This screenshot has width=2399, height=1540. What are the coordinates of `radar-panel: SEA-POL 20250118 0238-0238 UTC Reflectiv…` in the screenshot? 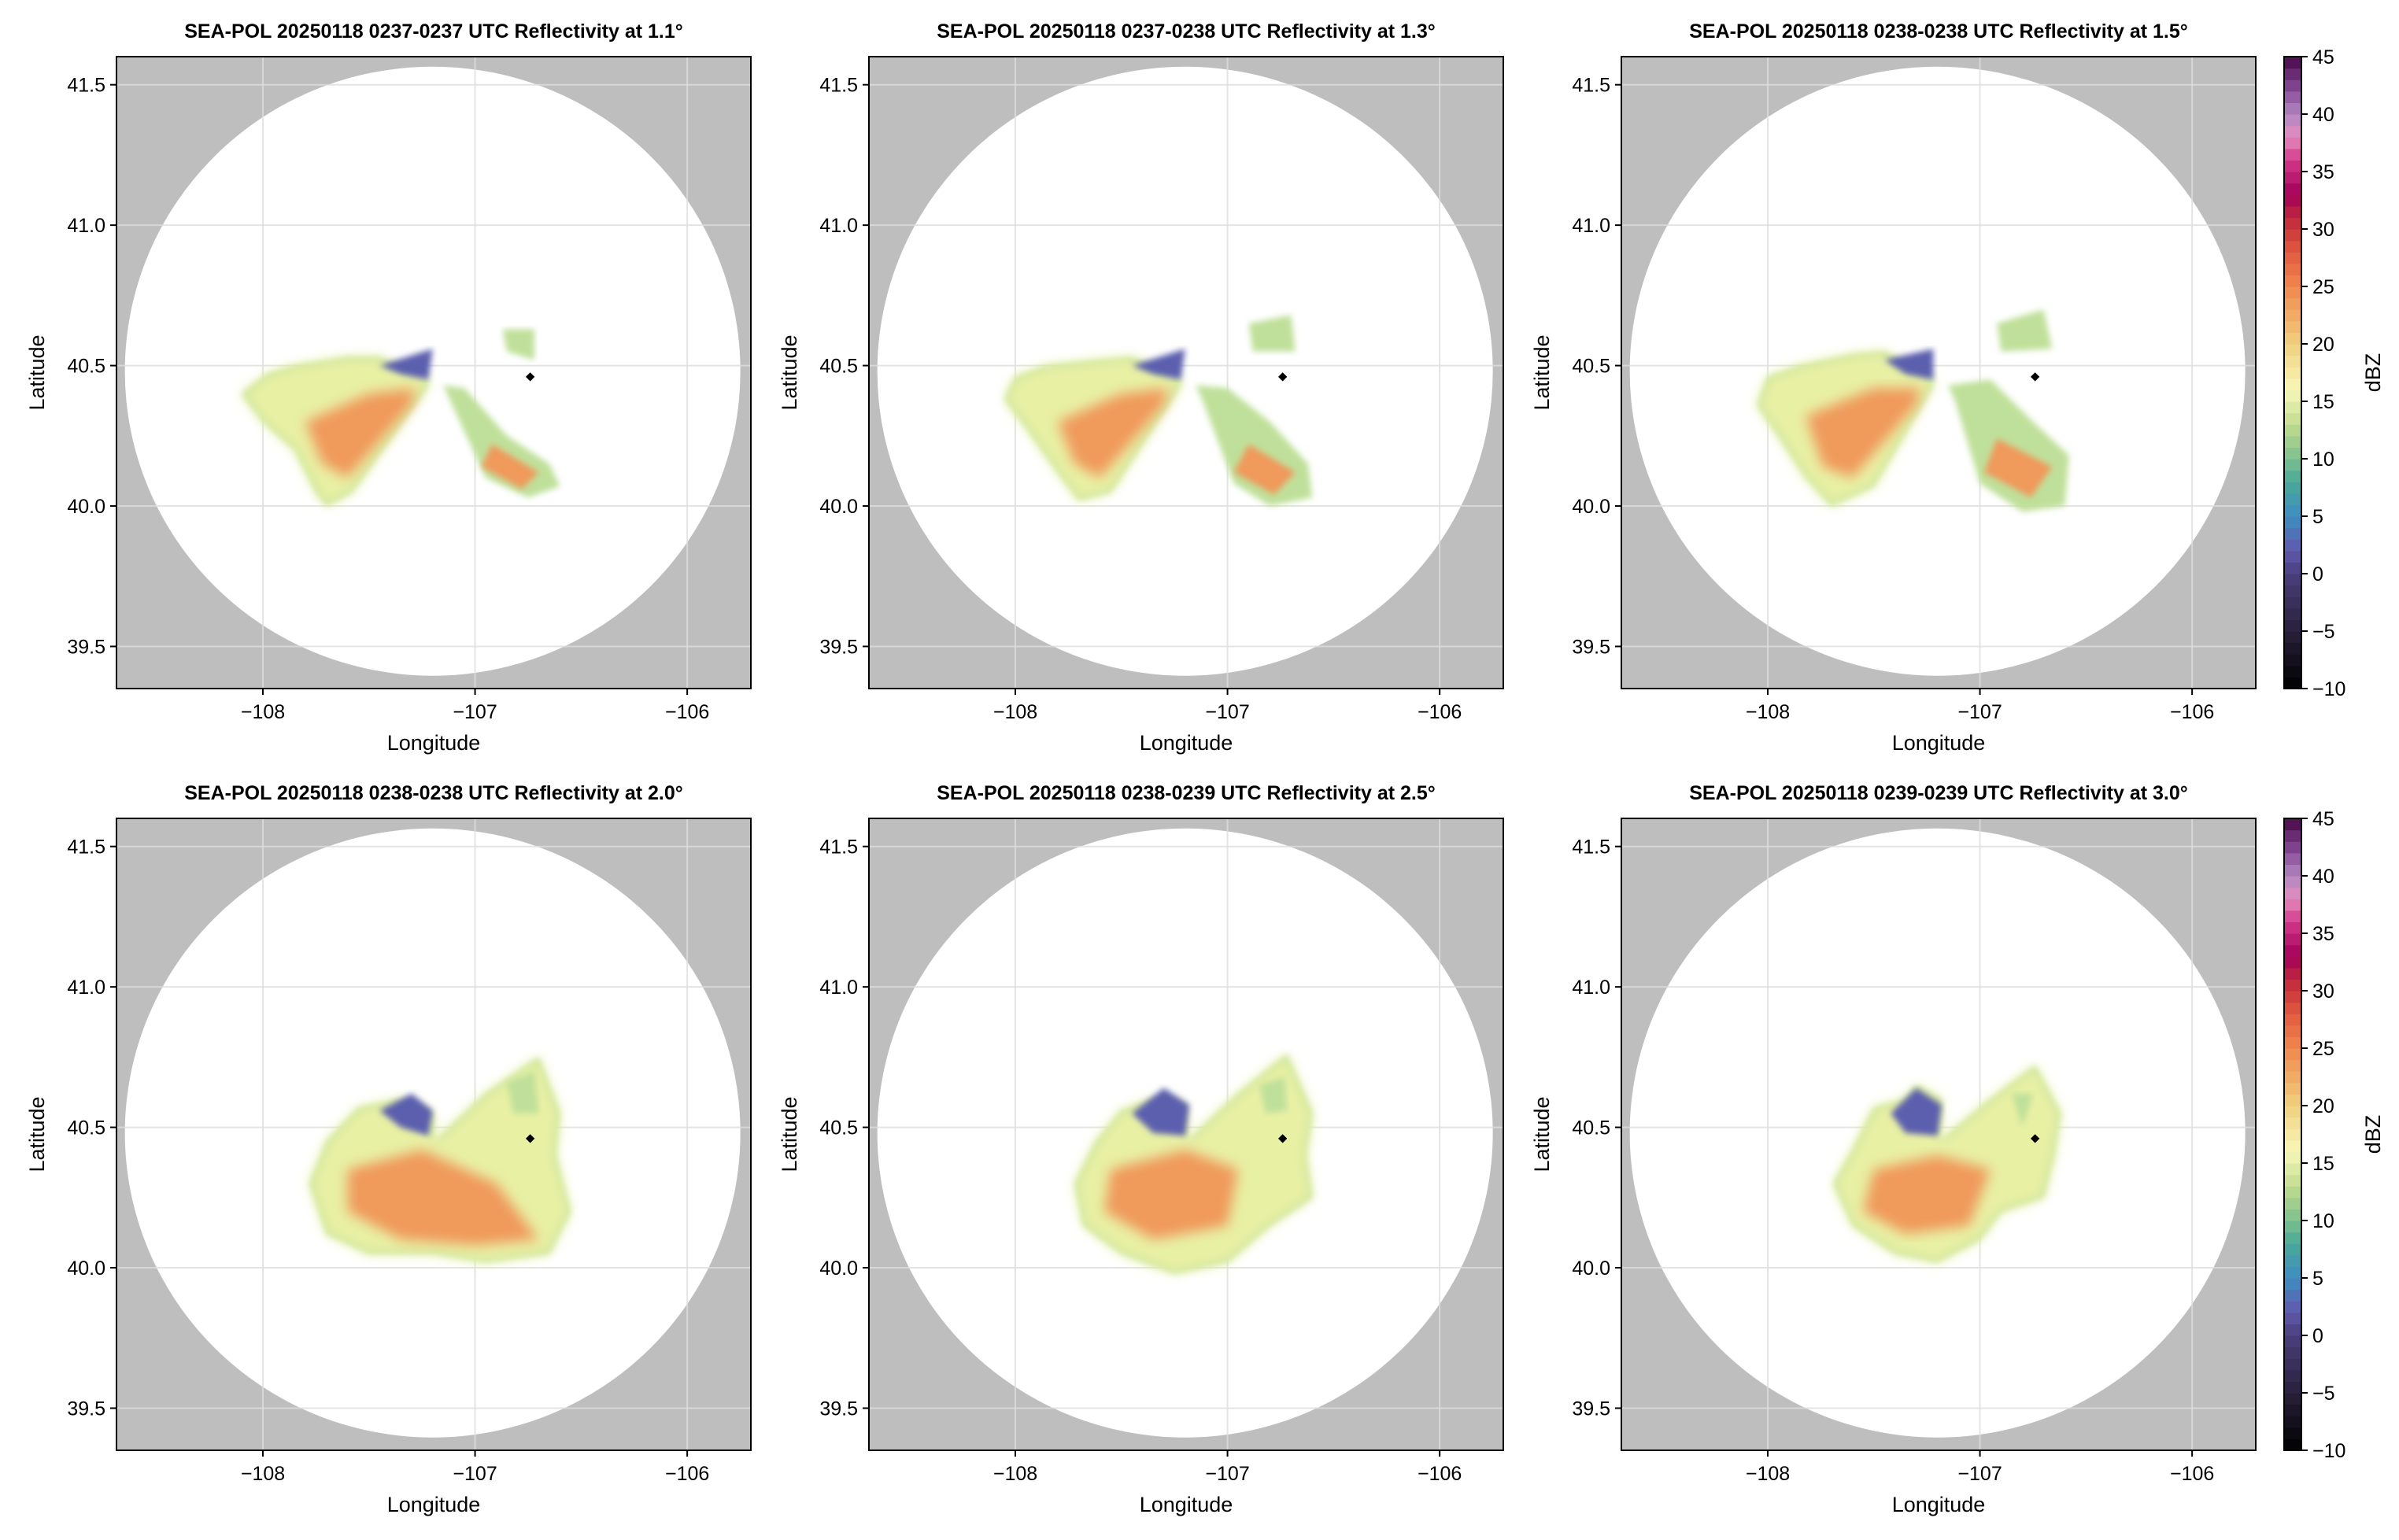 It's located at (388, 1149).